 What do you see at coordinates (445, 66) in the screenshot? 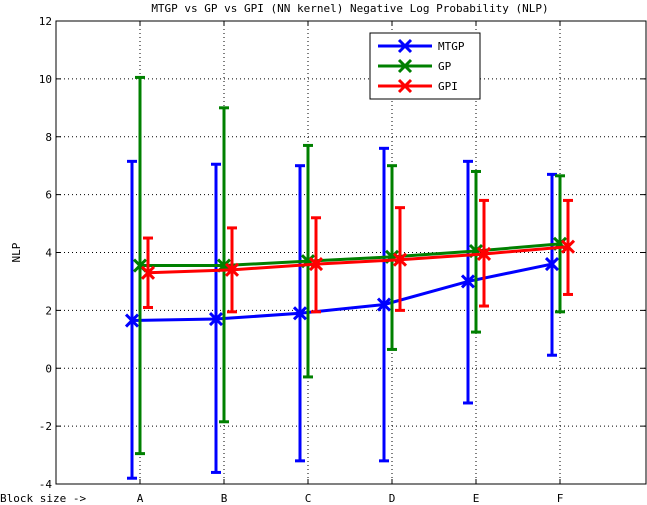
I see `legend-label: GP` at bounding box center [445, 66].